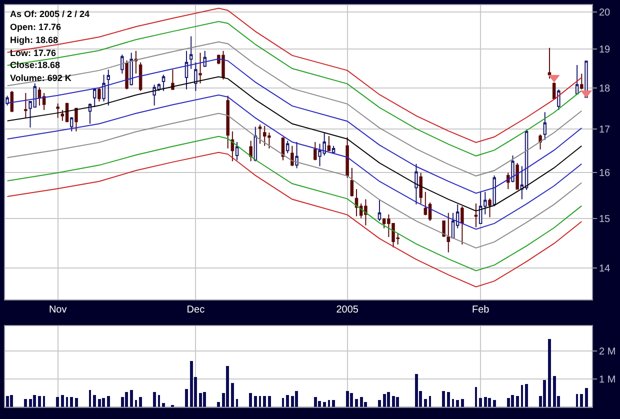 This screenshot has width=620, height=419. I want to click on x-tick-label: Feb, so click(481, 310).